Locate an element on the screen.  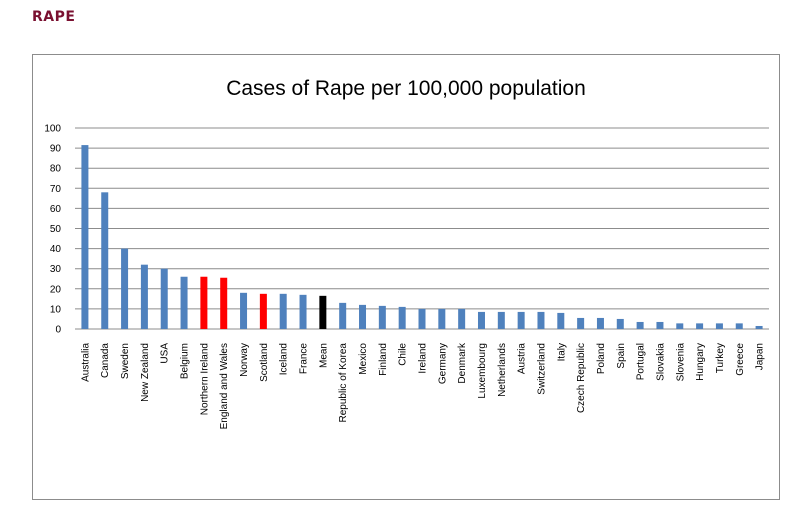
y-tick-label: 70 is located at coordinates (56, 189).